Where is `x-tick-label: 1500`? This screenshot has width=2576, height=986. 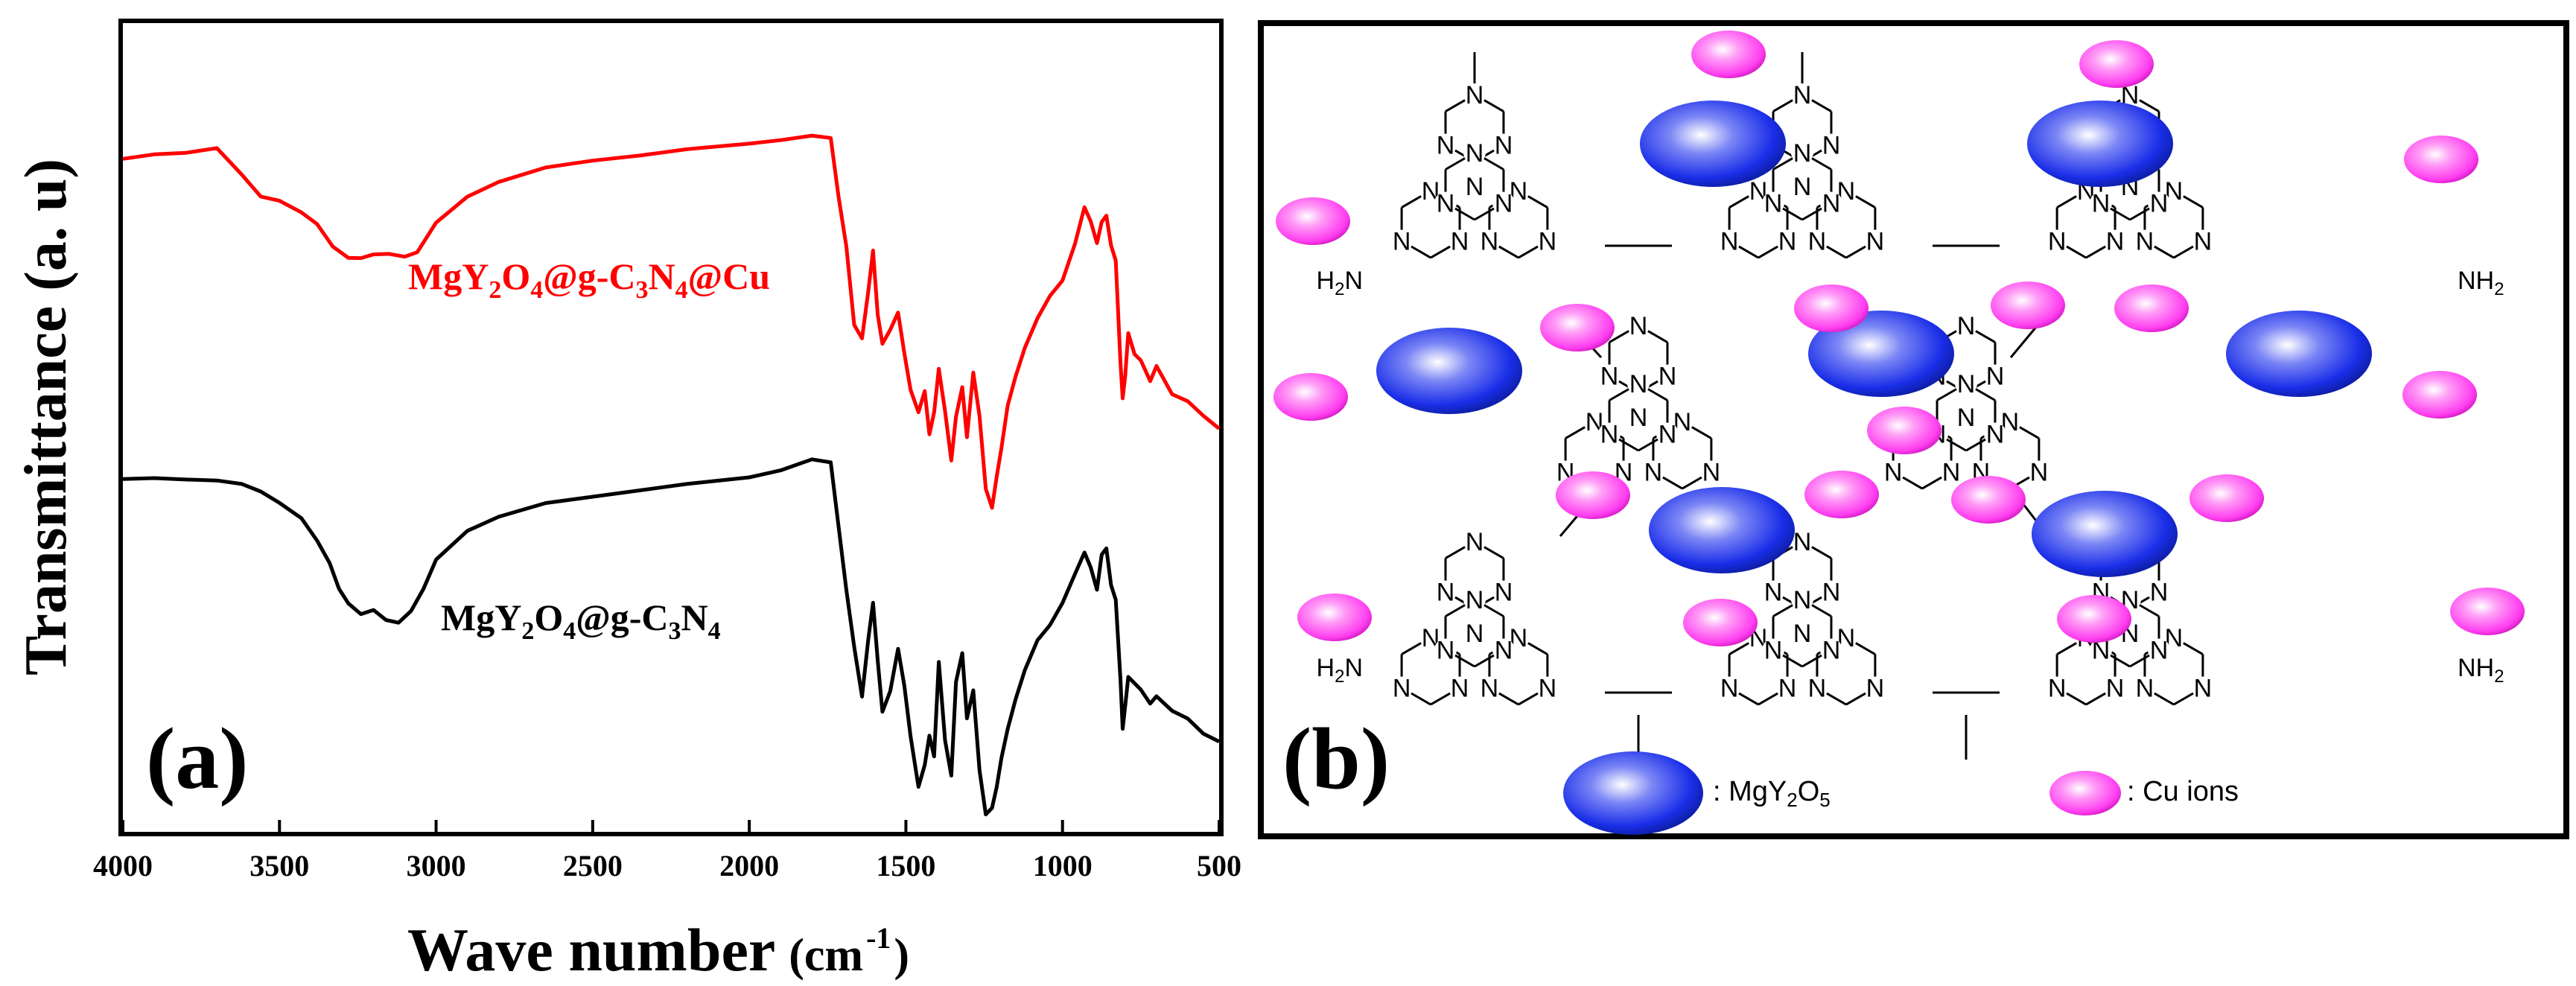
x-tick-label: 1500 is located at coordinates (905, 865).